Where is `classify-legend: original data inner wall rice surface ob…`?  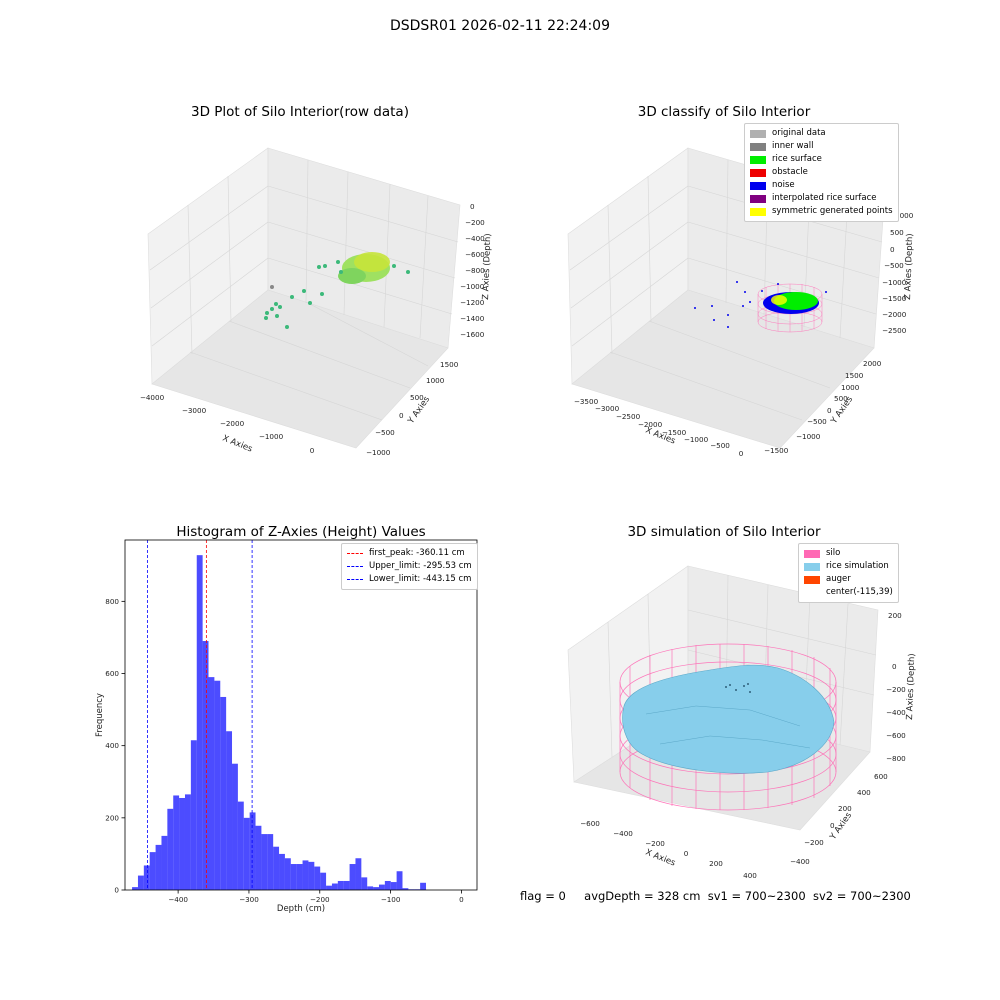
classify-legend: original data inner wall rice surface ob… is located at coordinates (821, 172).